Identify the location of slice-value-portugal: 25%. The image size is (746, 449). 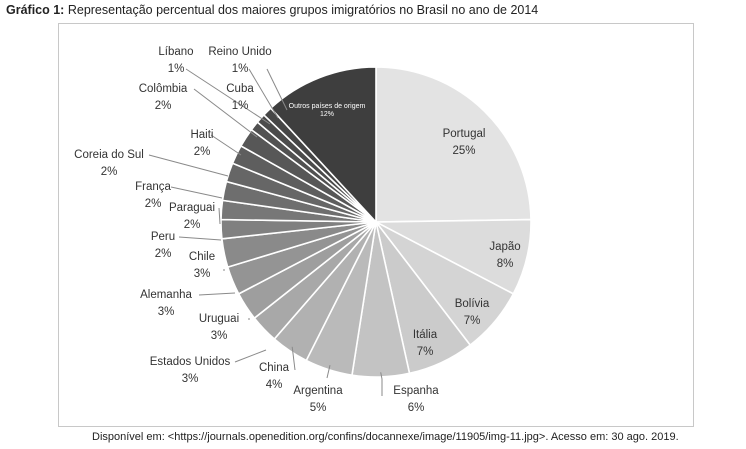
(463, 151).